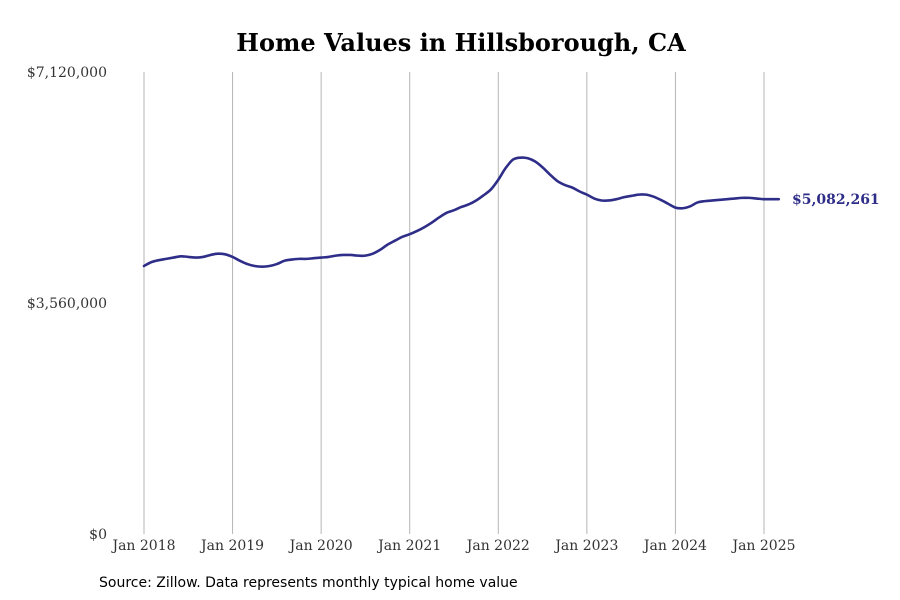 This screenshot has height=600, width=900. Describe the element at coordinates (67, 73) in the screenshot. I see `y-tick-label: $7,120,000` at that location.